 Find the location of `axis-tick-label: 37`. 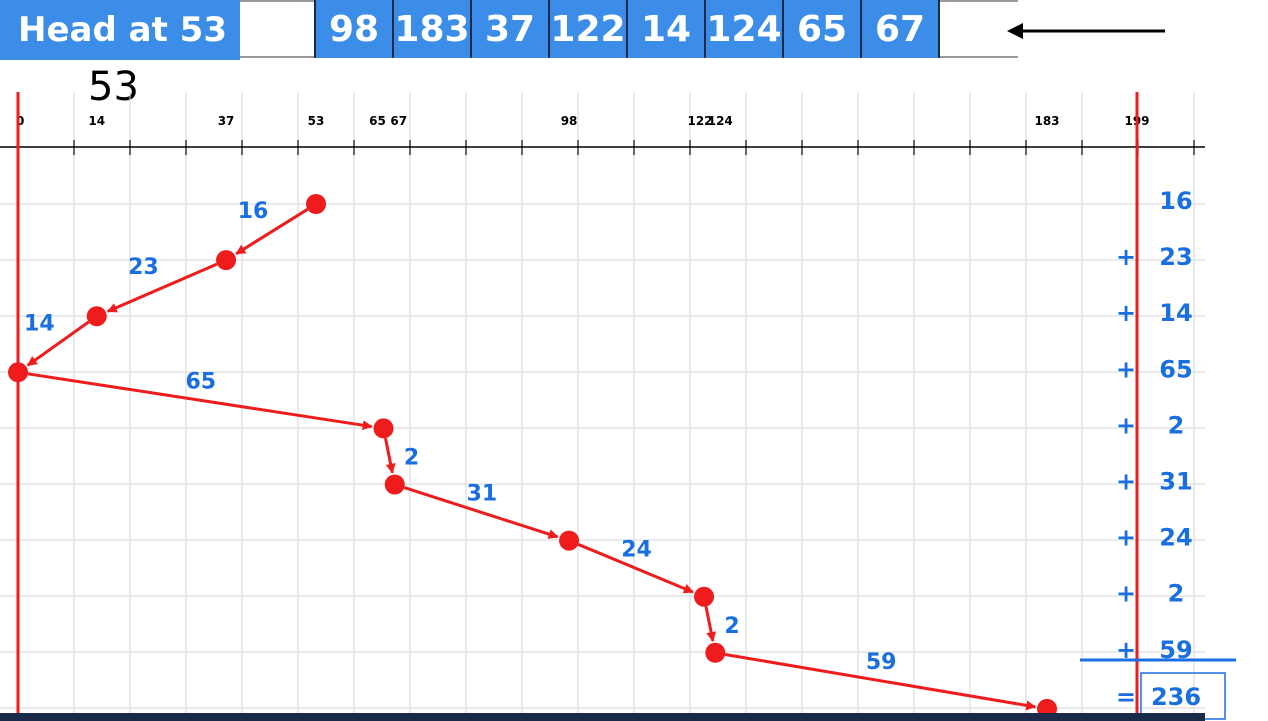

axis-tick-label: 37 is located at coordinates (226, 121).